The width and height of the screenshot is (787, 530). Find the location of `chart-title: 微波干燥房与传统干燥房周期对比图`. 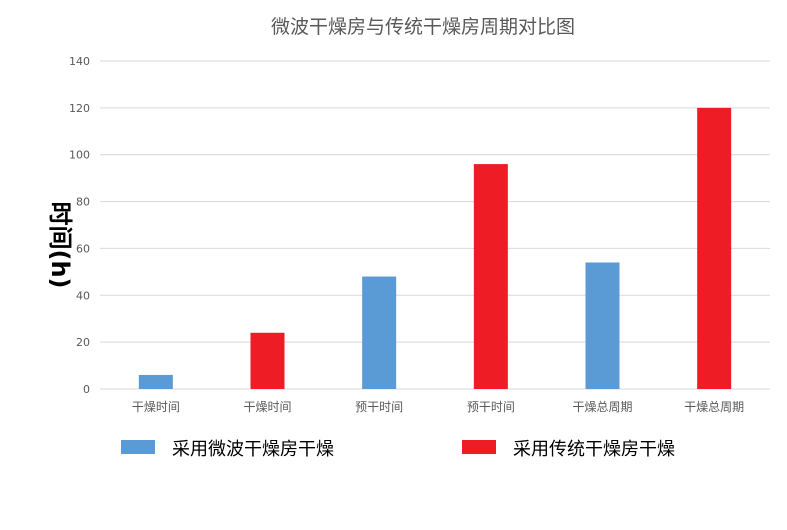

chart-title: 微波干燥房与传统干燥房周期对比图 is located at coordinates (423, 27).